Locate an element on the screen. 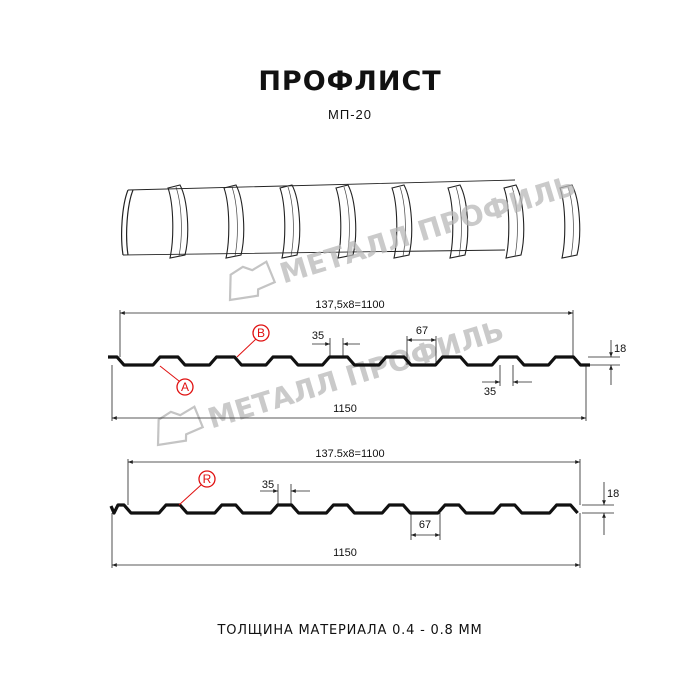 The image size is (700, 700). marker-b-label: B is located at coordinates (261, 333).